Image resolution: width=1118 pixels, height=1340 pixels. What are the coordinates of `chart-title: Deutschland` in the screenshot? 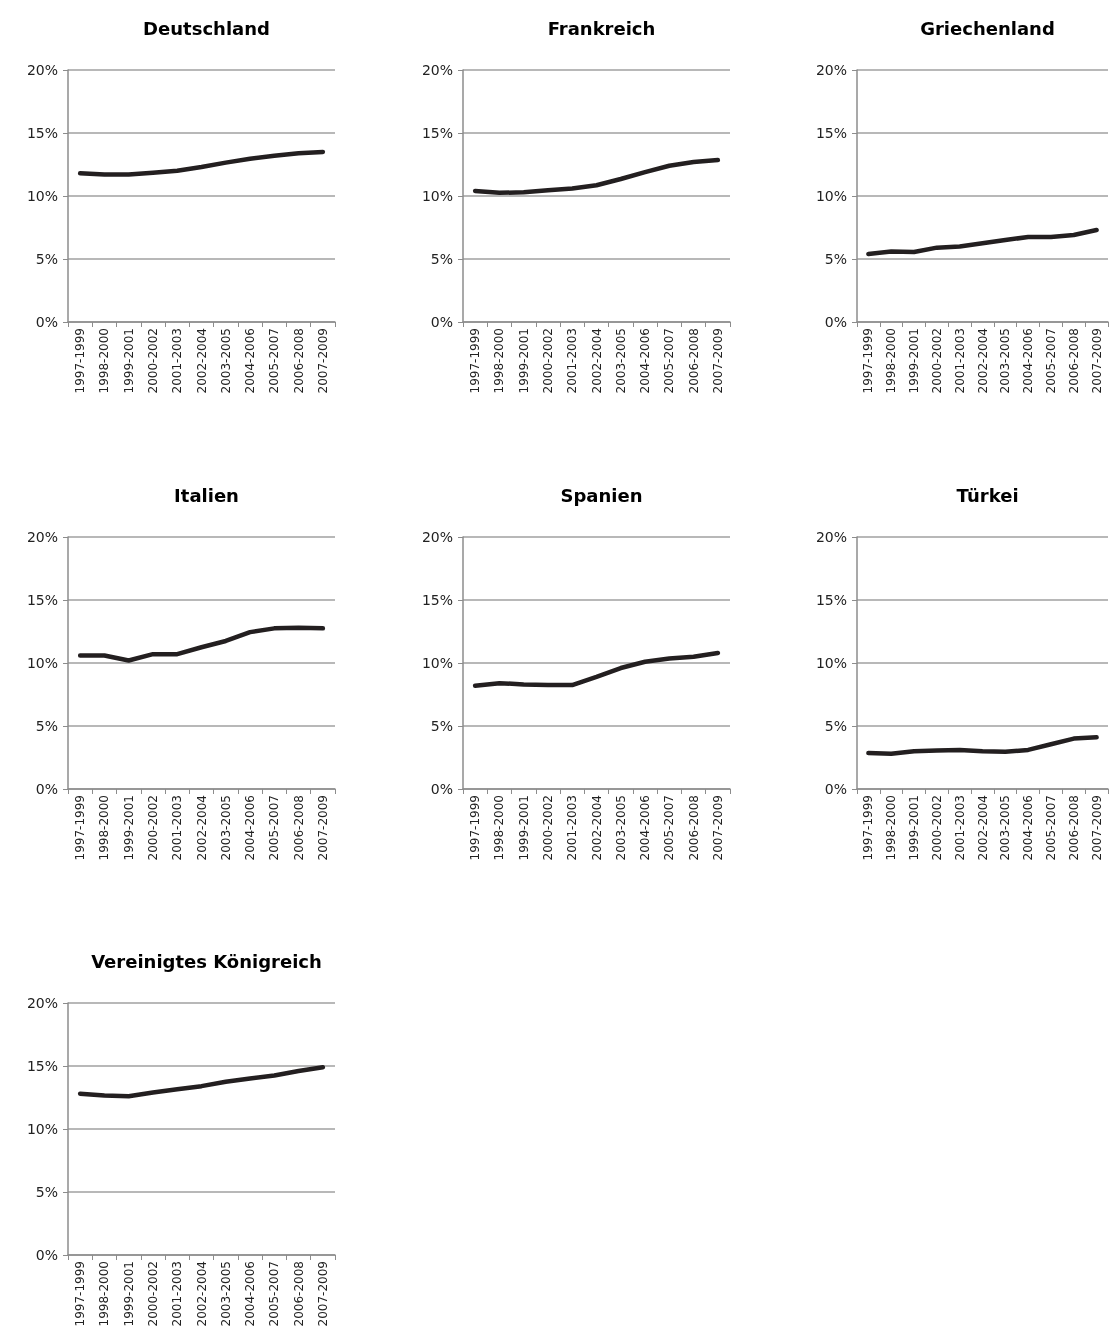 It's located at (206, 28).